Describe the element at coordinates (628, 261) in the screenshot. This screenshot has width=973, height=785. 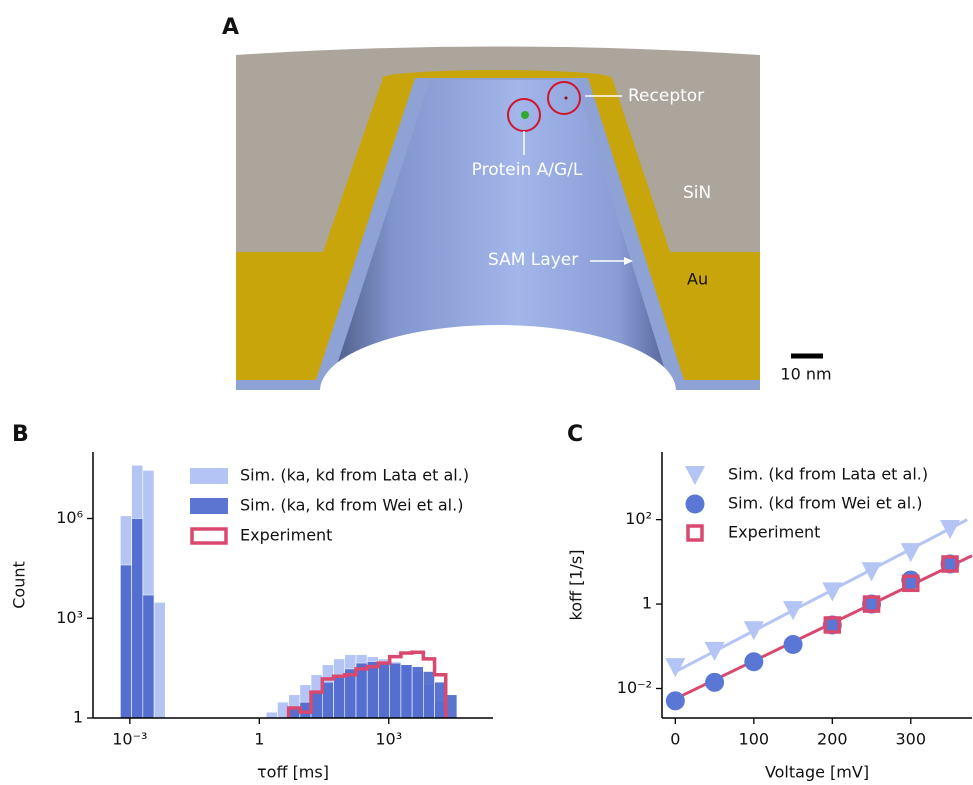
I see `arrowhead` at that location.